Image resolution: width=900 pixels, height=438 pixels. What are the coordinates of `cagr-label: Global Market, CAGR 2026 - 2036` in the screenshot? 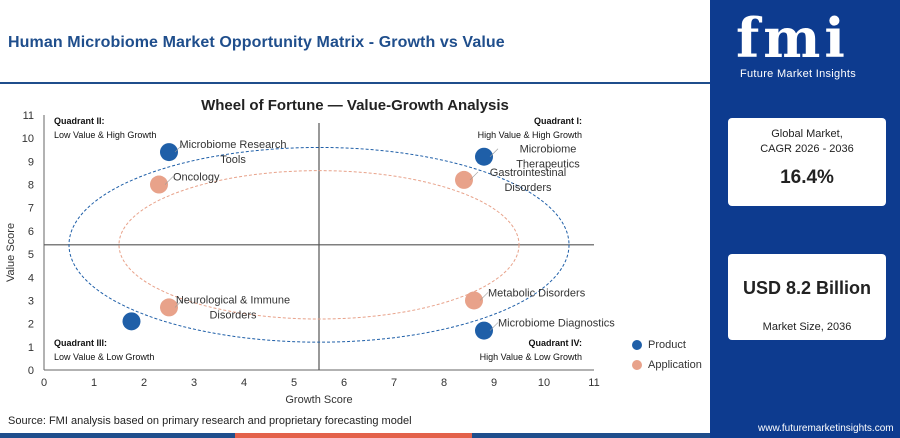 It's located at (807, 142).